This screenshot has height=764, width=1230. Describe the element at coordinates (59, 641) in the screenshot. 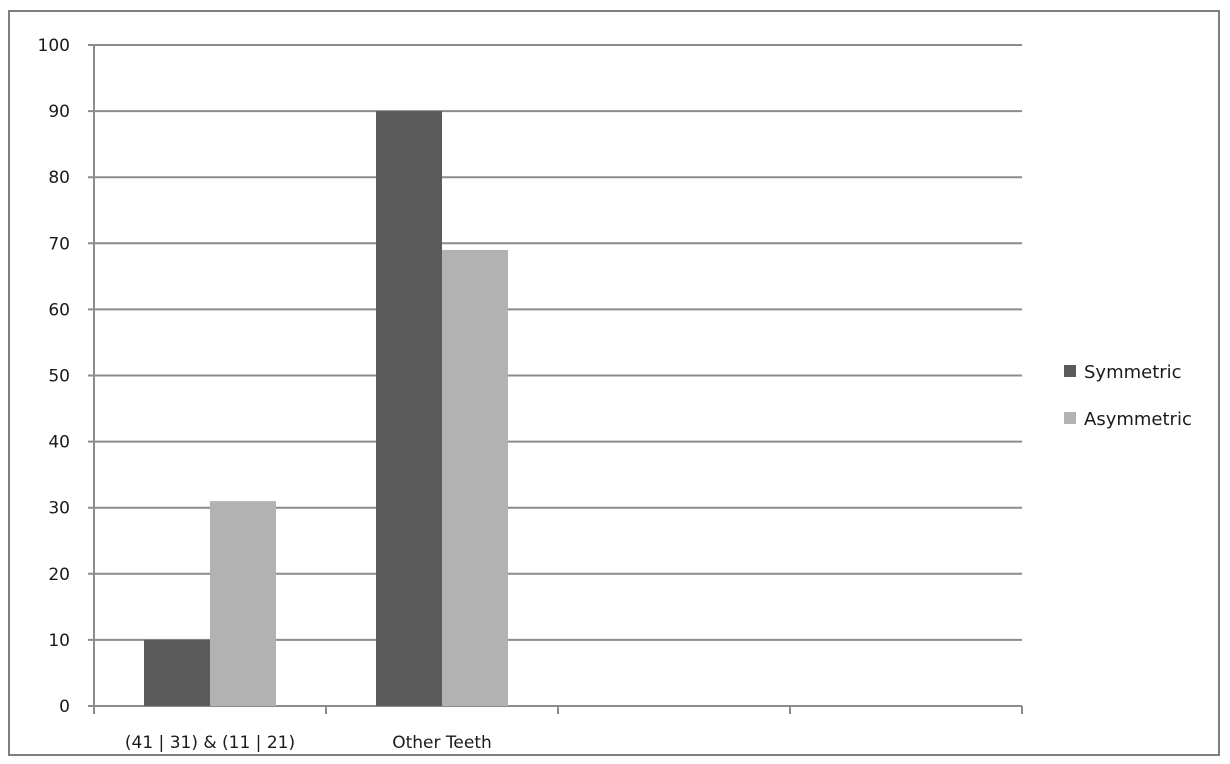

I see `y-tick-label: 10` at that location.